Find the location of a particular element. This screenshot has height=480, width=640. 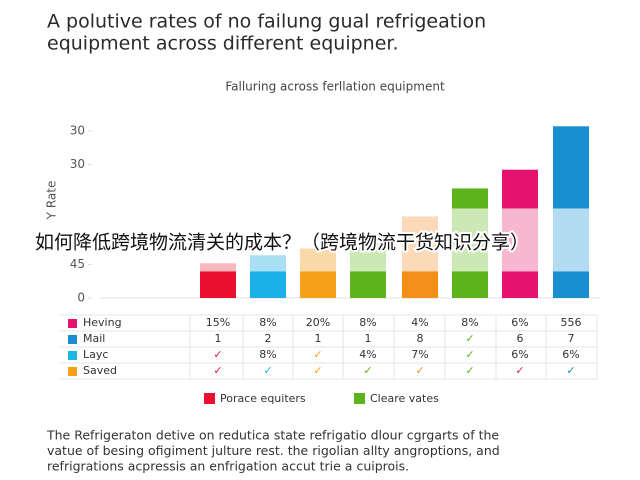

table-cell: 8 is located at coordinates (420, 338).